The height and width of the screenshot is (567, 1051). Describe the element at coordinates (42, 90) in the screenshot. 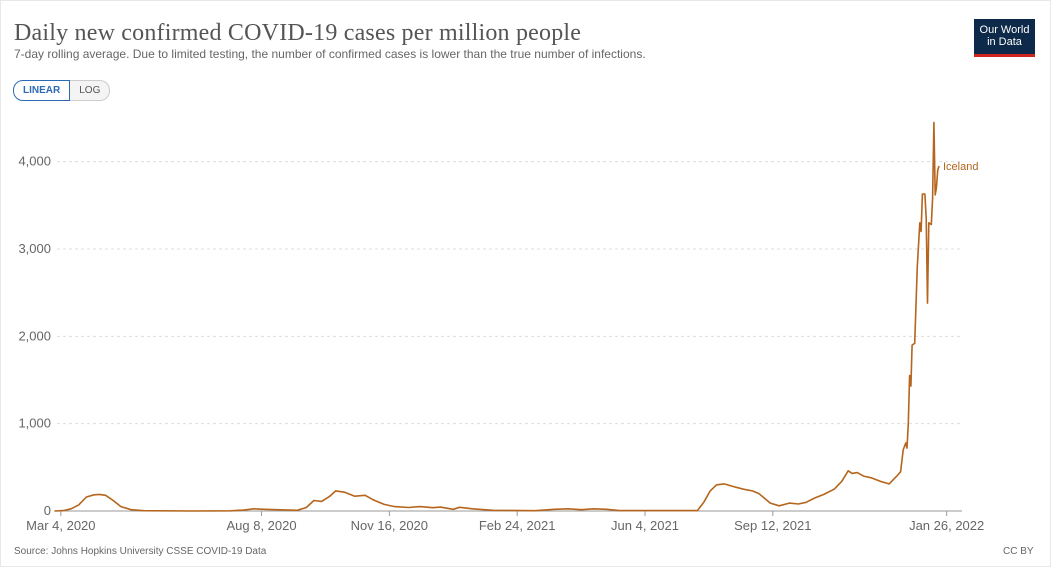

I see `linear-scale-button: LINEAR` at that location.